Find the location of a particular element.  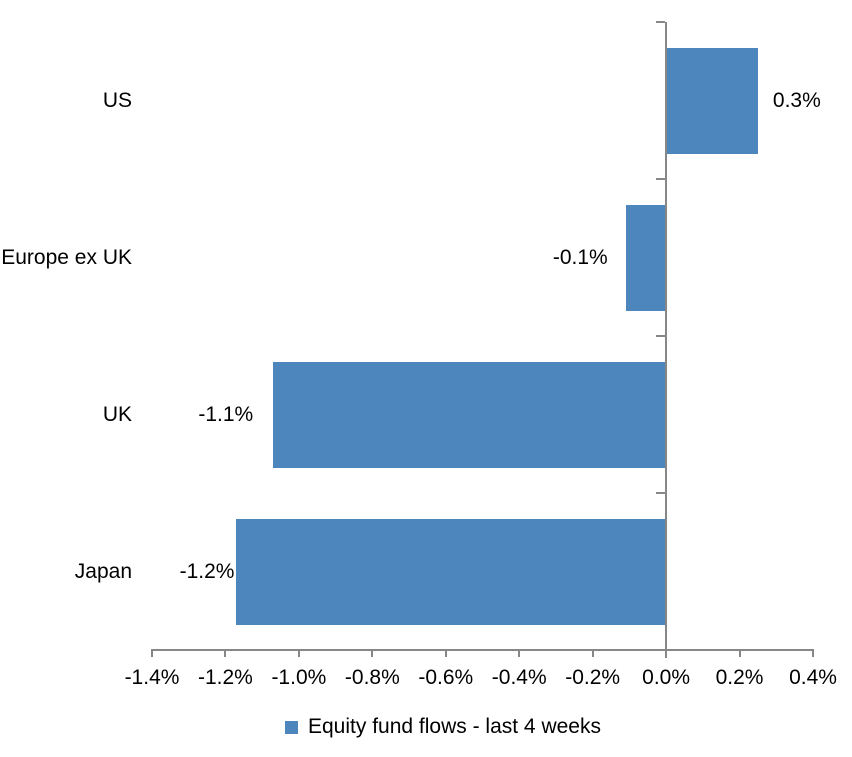

x-tick-label: 0.4% is located at coordinates (813, 677).